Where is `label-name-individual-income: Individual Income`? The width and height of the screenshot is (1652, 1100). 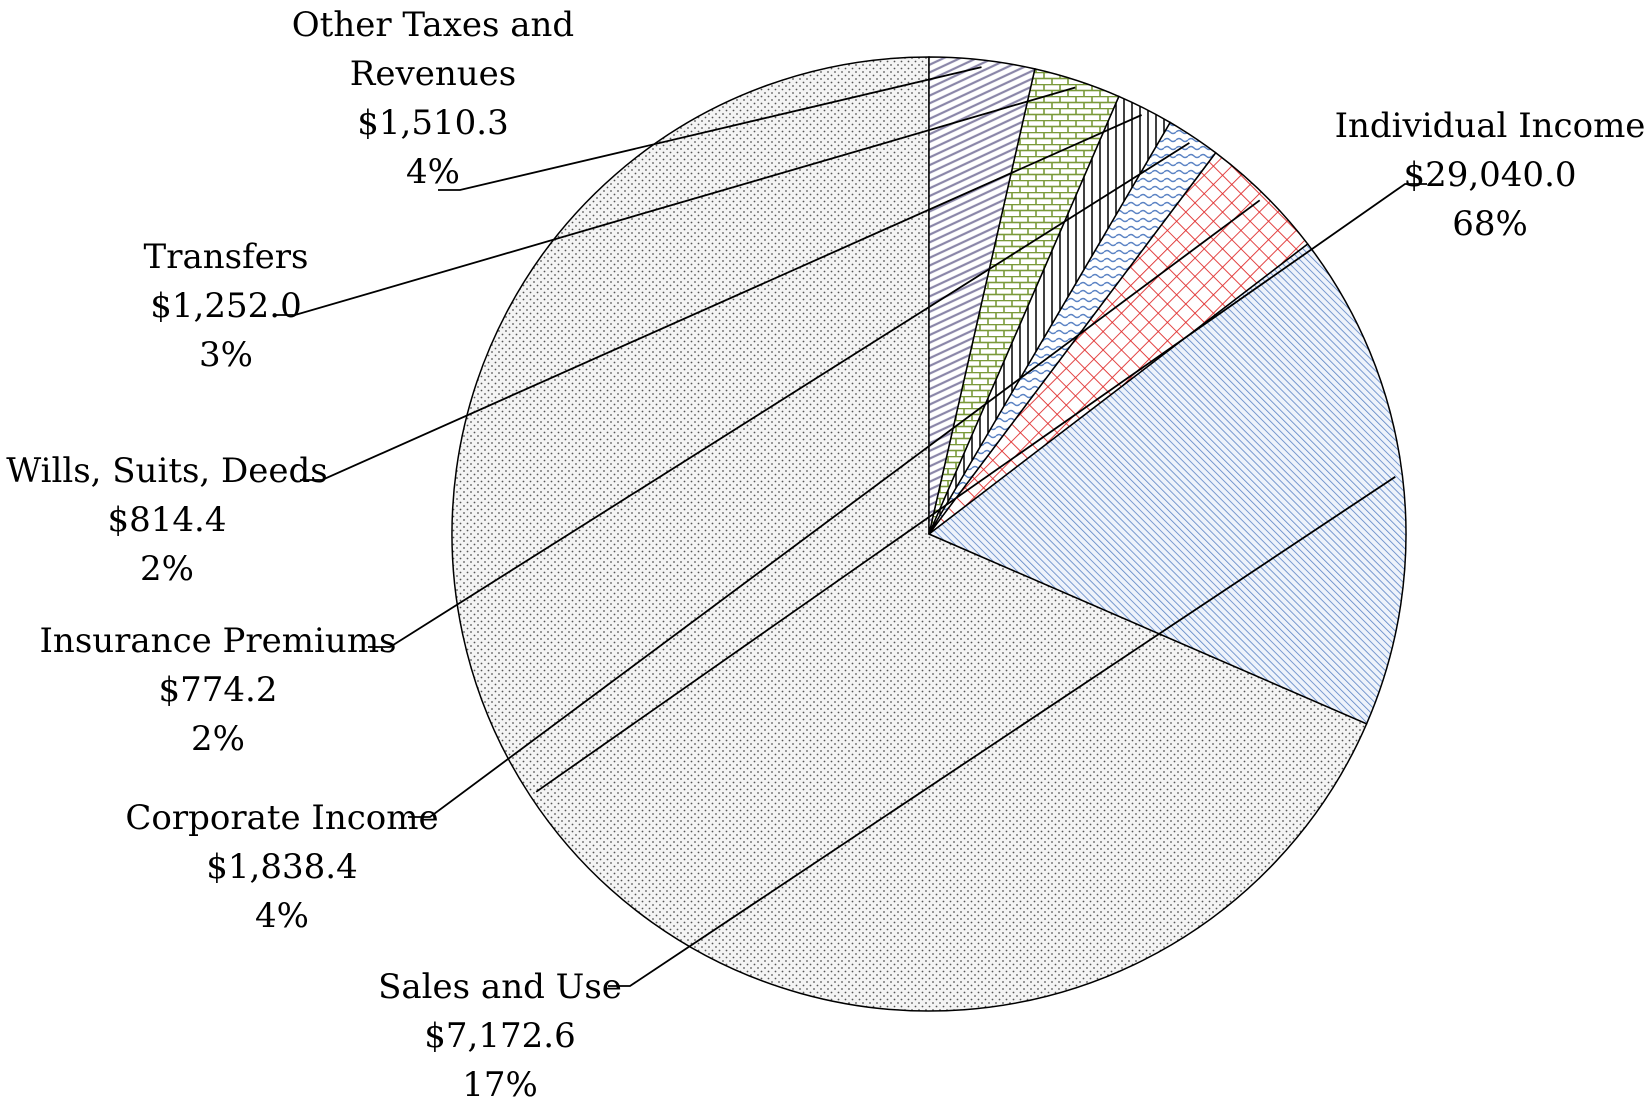
label-name-individual-income: Individual Income is located at coordinates (1490, 126).